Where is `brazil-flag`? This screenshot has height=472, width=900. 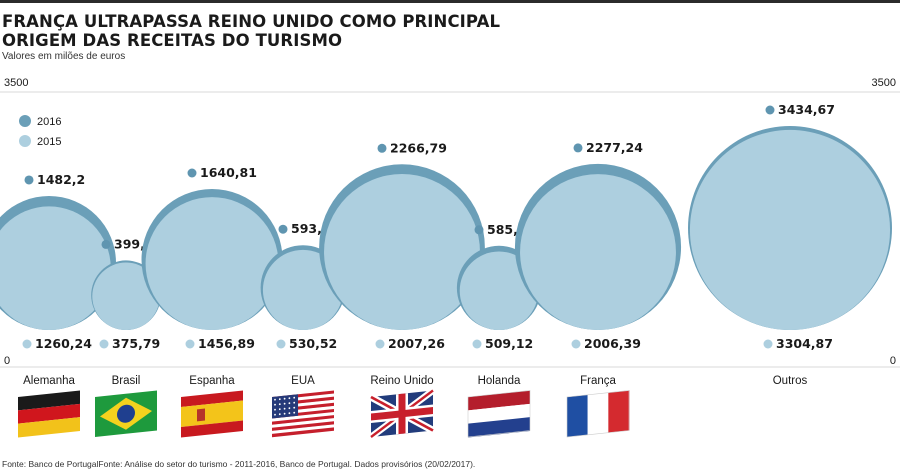 brazil-flag is located at coordinates (126, 413).